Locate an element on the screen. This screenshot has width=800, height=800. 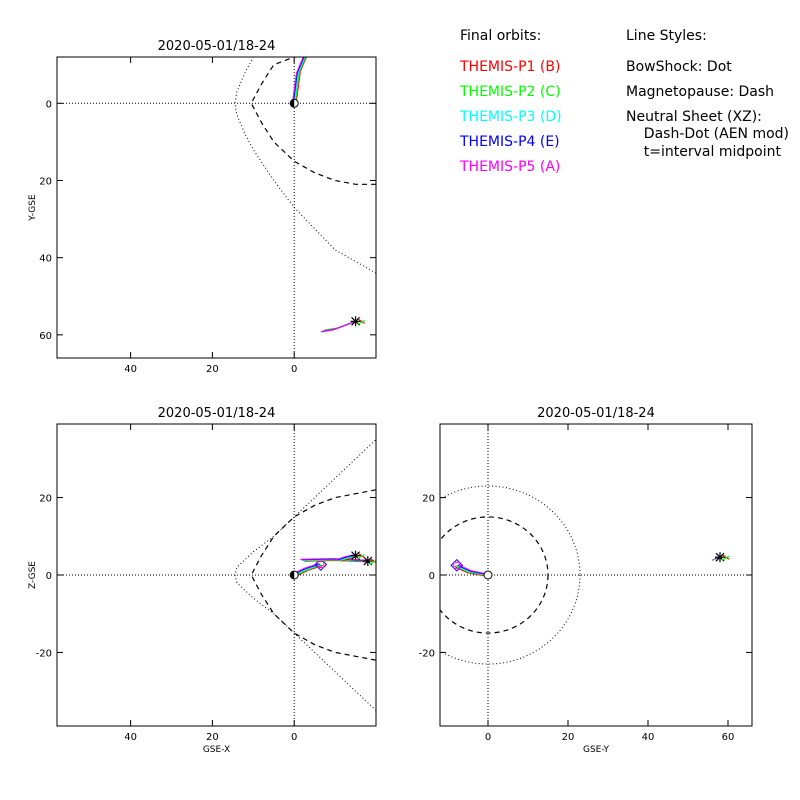
y-axis-label: Y-GSE is located at coordinates (33, 208).